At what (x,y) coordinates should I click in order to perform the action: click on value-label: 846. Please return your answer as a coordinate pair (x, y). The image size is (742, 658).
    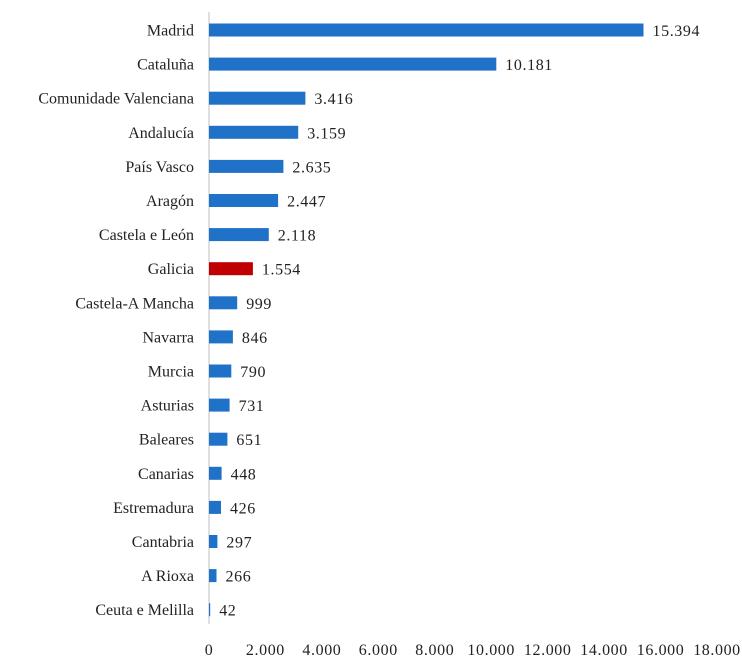
    Looking at the image, I should click on (255, 338).